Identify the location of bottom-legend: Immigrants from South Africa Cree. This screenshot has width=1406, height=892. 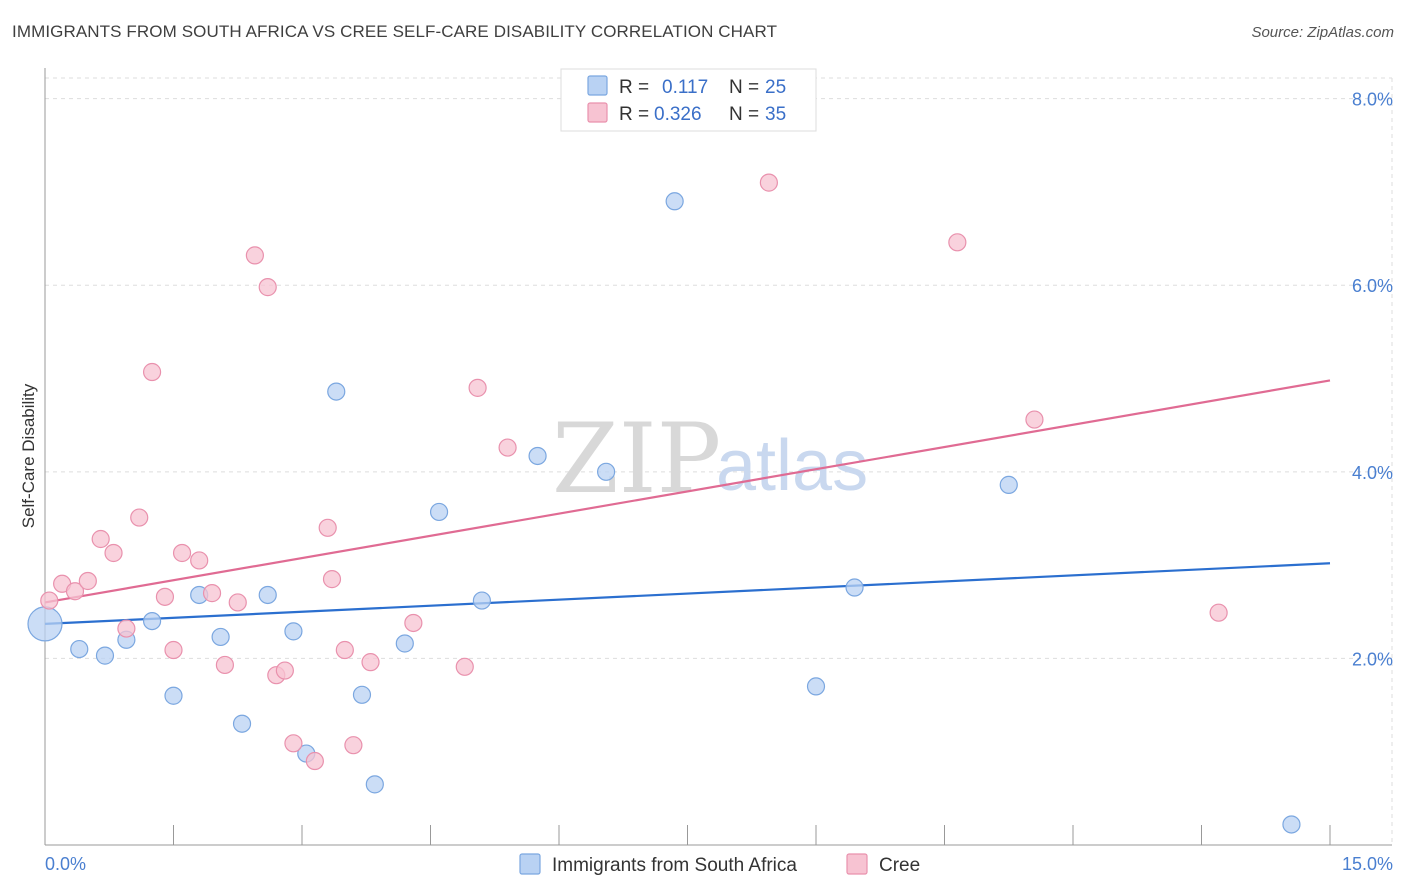
(719, 864).